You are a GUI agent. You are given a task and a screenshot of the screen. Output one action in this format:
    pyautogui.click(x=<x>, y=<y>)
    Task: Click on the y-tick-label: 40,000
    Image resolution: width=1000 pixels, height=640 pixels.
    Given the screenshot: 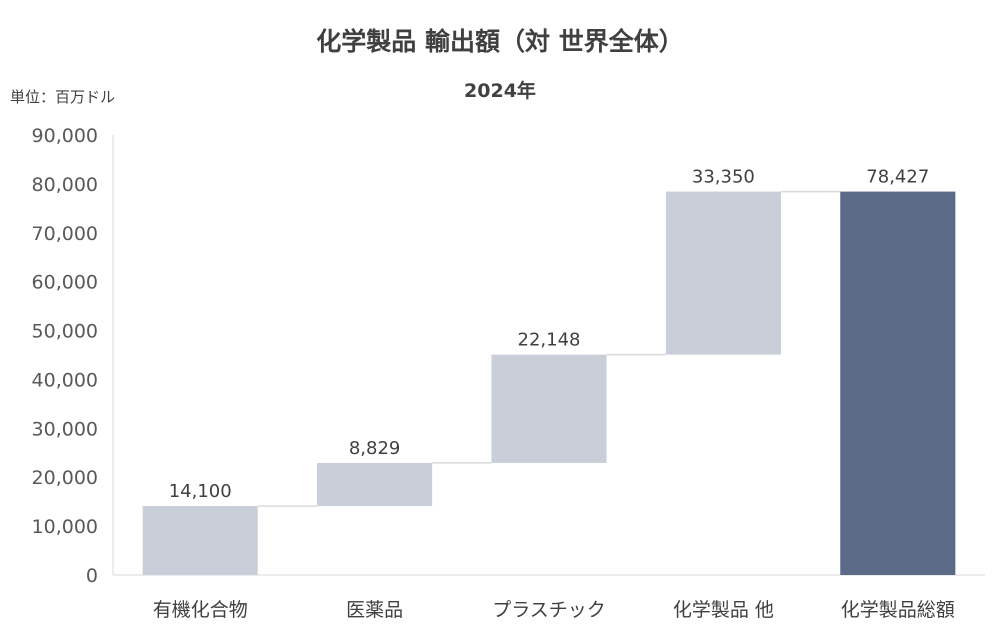 What is the action you would take?
    pyautogui.click(x=65, y=380)
    